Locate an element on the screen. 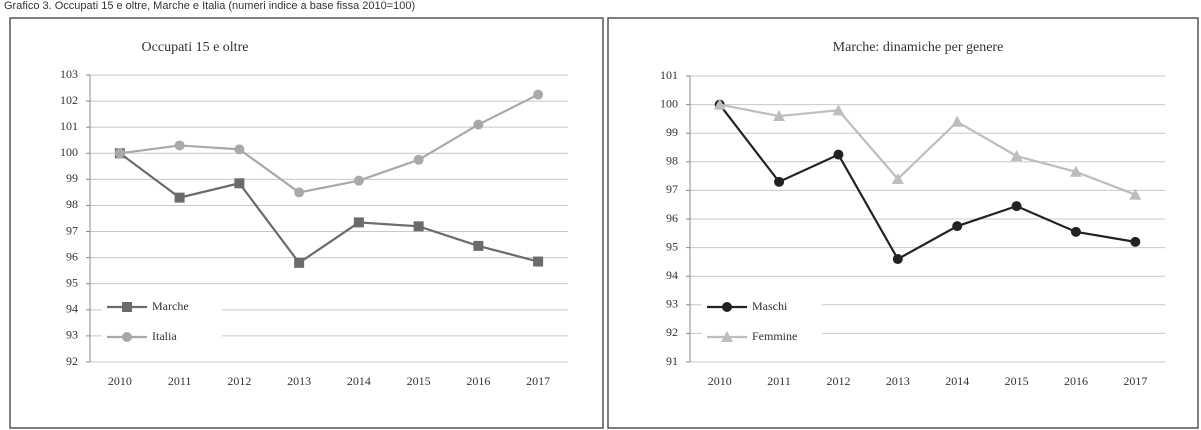 The height and width of the screenshot is (430, 1201). legend-label: Marche is located at coordinates (170, 306).